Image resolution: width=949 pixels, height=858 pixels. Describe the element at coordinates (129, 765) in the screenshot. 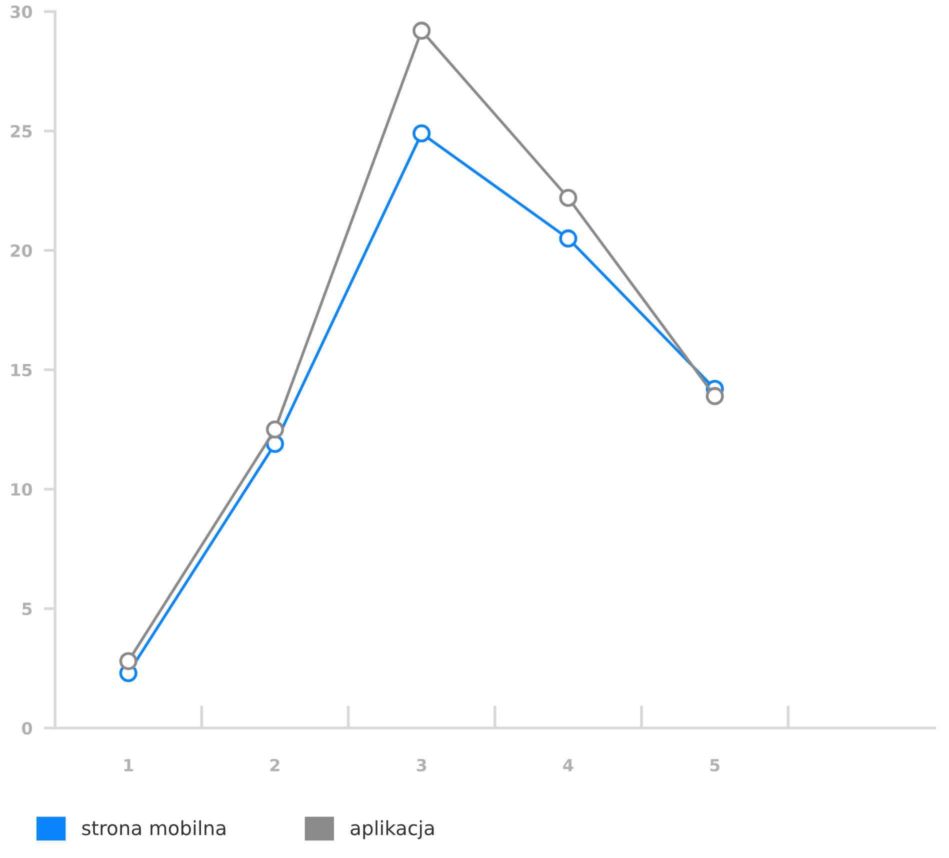

I see `x-tick-label: 1` at that location.